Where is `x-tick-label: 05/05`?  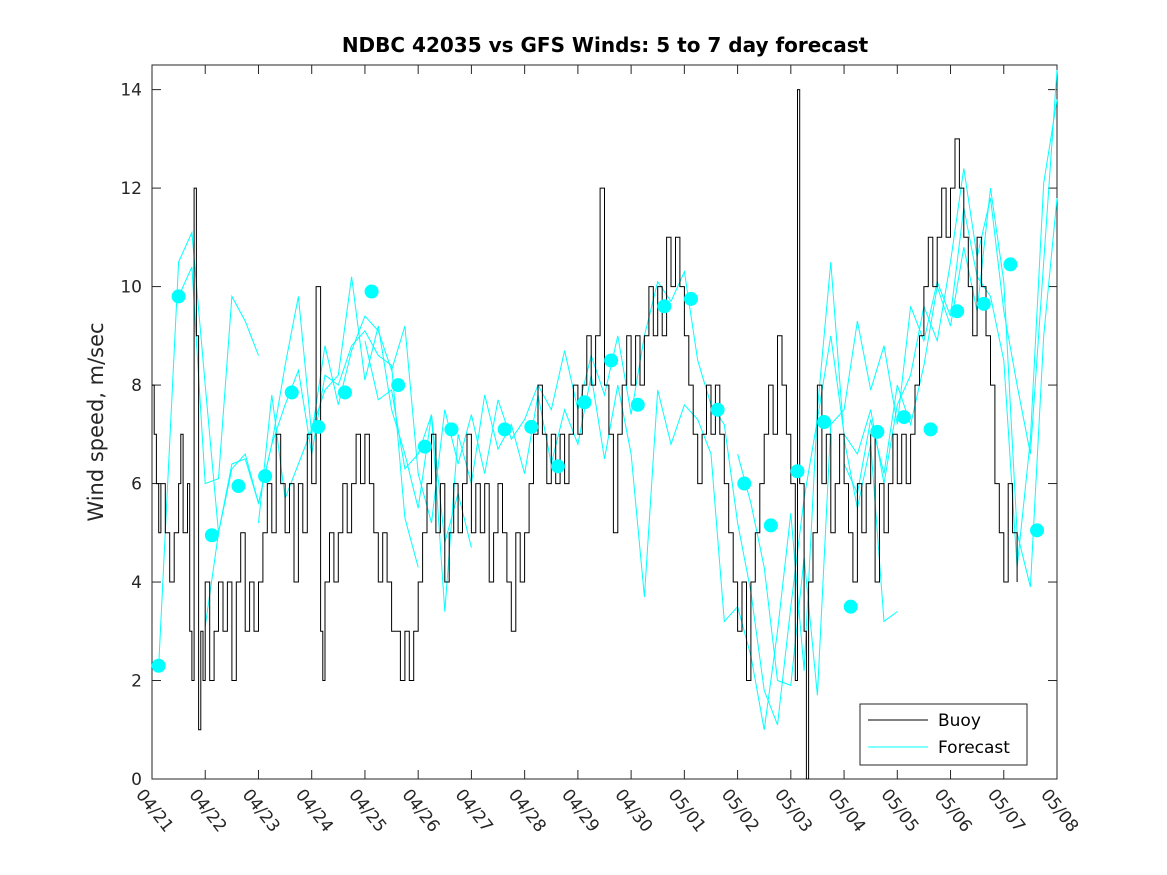
x-tick-label: 05/05 is located at coordinates (900, 810).